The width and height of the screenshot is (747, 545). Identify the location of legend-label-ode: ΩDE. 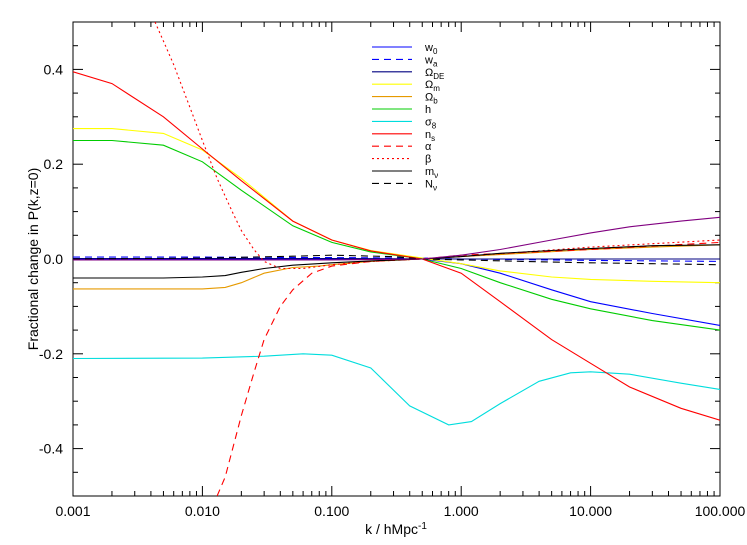
(434, 74).